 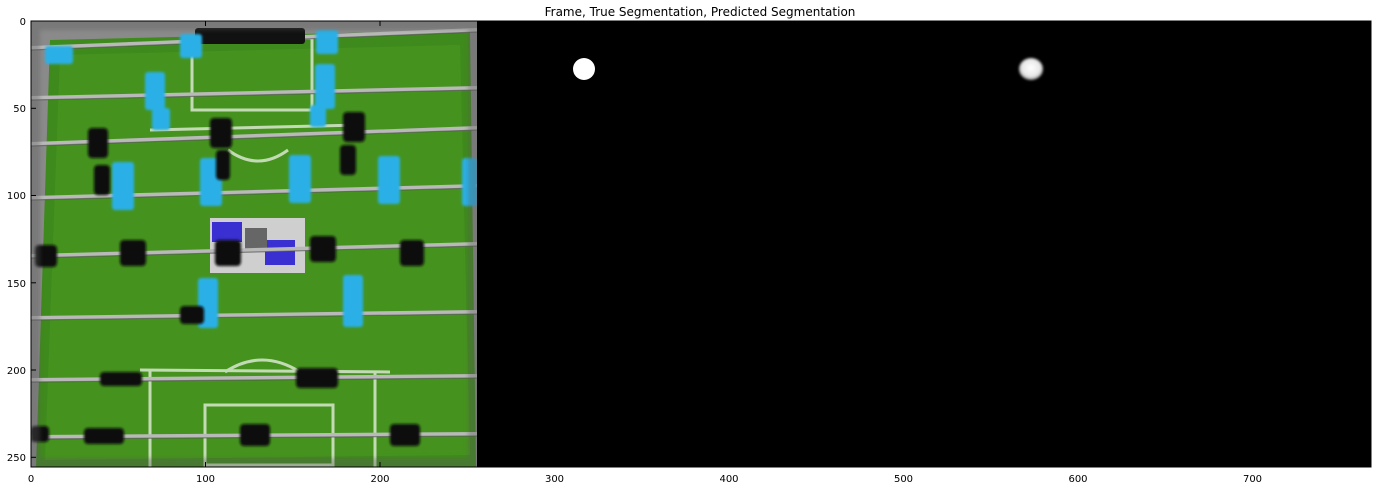 I want to click on x-tick-label: 400, so click(x=728, y=479).